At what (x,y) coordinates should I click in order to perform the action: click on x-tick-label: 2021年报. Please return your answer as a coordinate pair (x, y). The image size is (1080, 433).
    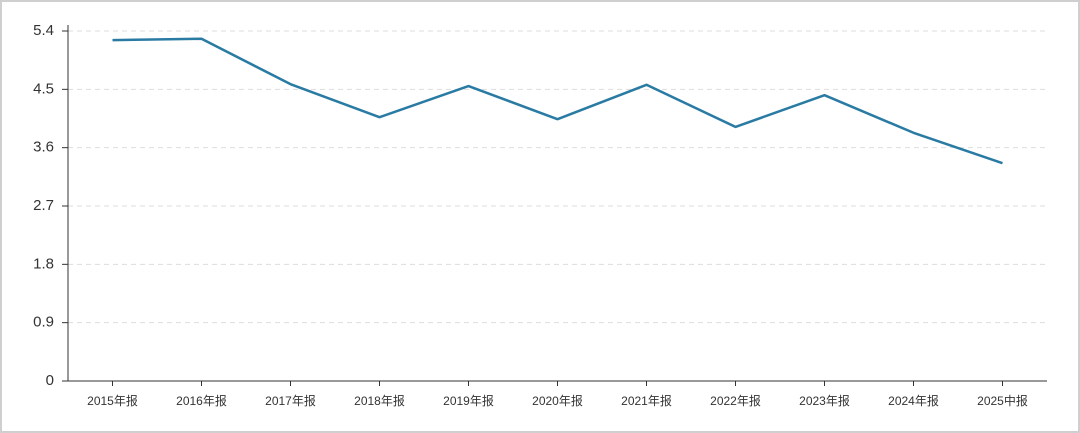
    Looking at the image, I should click on (646, 400).